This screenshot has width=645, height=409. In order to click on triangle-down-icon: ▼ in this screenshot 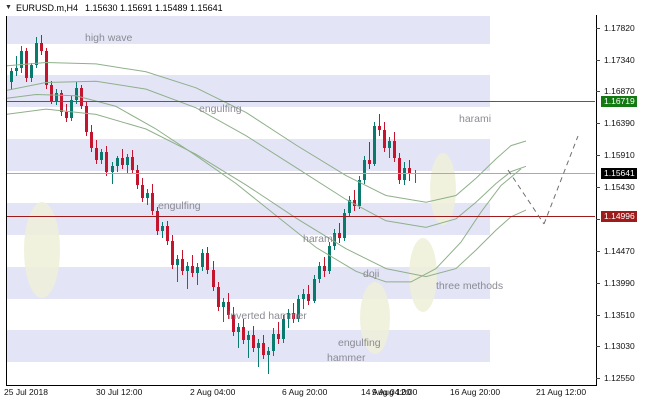, I will do `click(8, 7)`.